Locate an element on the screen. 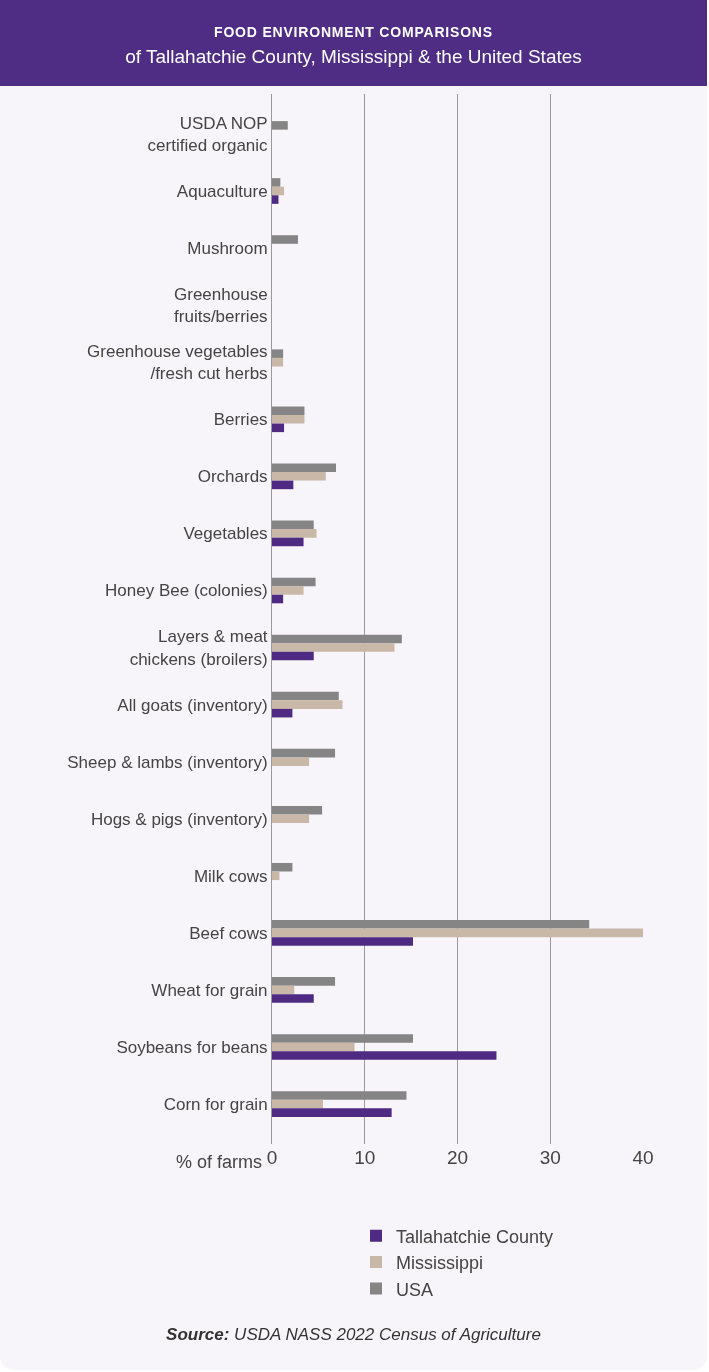 This screenshot has height=1372, width=709. y-tick-label: Greenhouse vegetables /fresh cut herbs is located at coordinates (177, 363).